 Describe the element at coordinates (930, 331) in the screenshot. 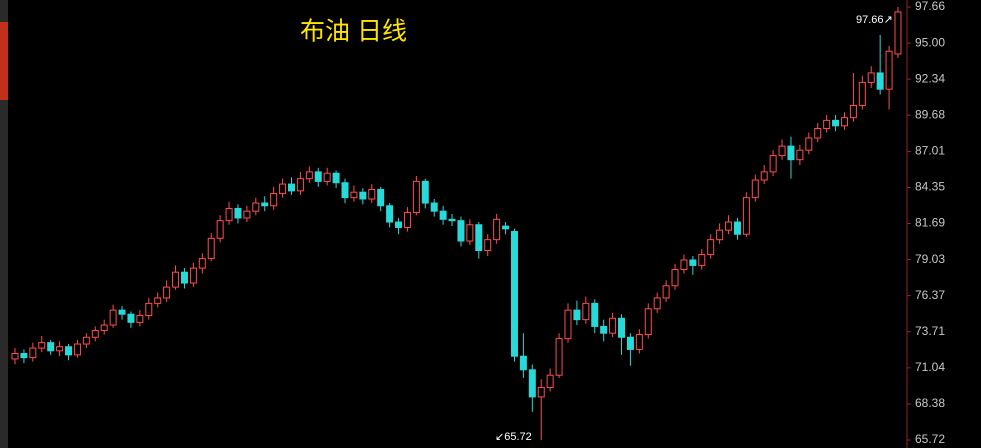

I see `y-tick-label: 73.71` at that location.